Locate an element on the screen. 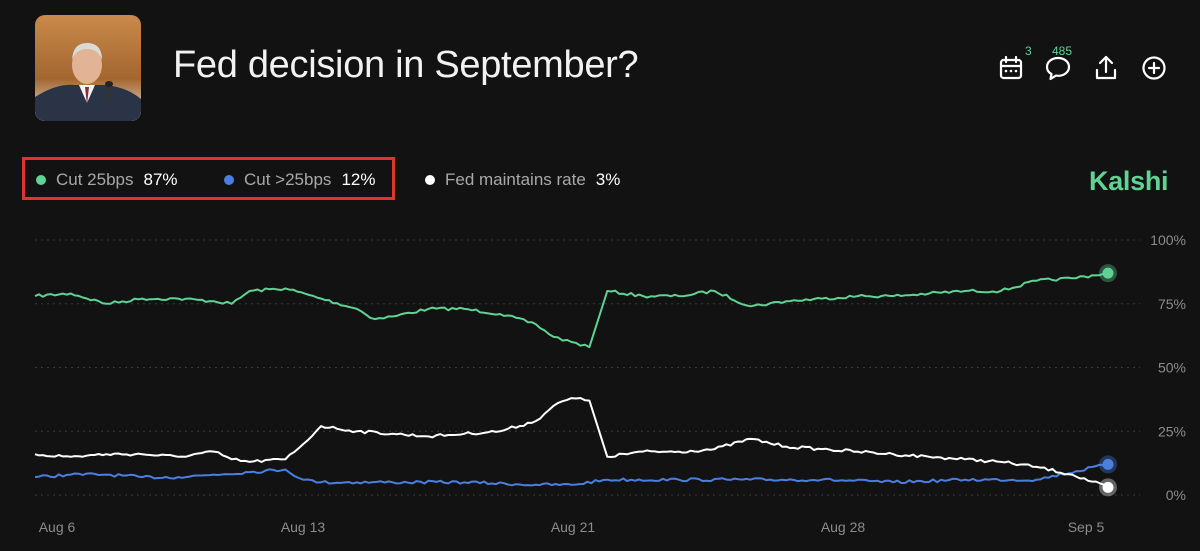 This screenshot has width=1200, height=551. y-axis-ticks: 100% 75% 50% 25% 0% is located at coordinates (1168, 367).